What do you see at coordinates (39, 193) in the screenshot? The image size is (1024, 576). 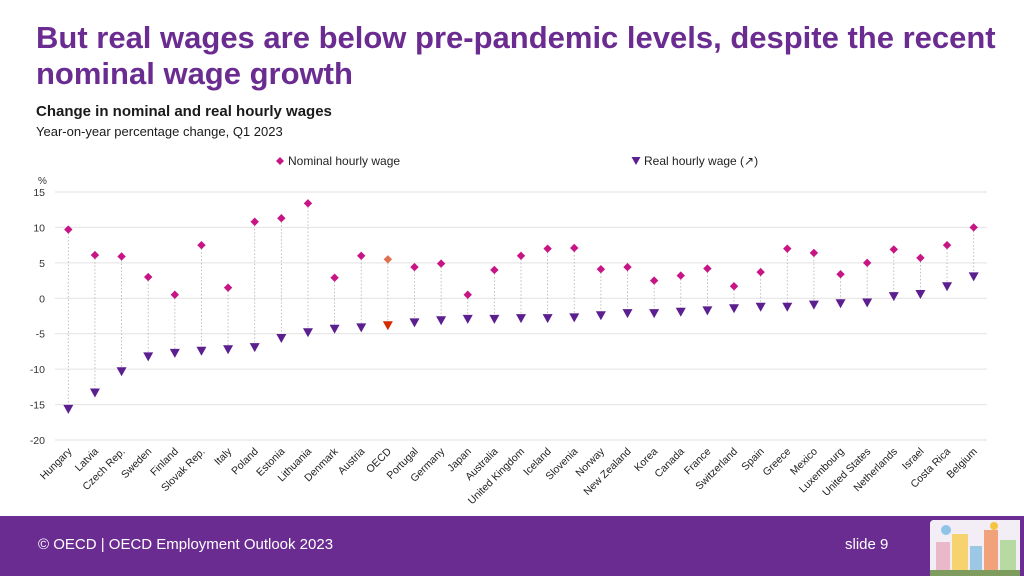 I see `y-tick-label: 15` at bounding box center [39, 193].